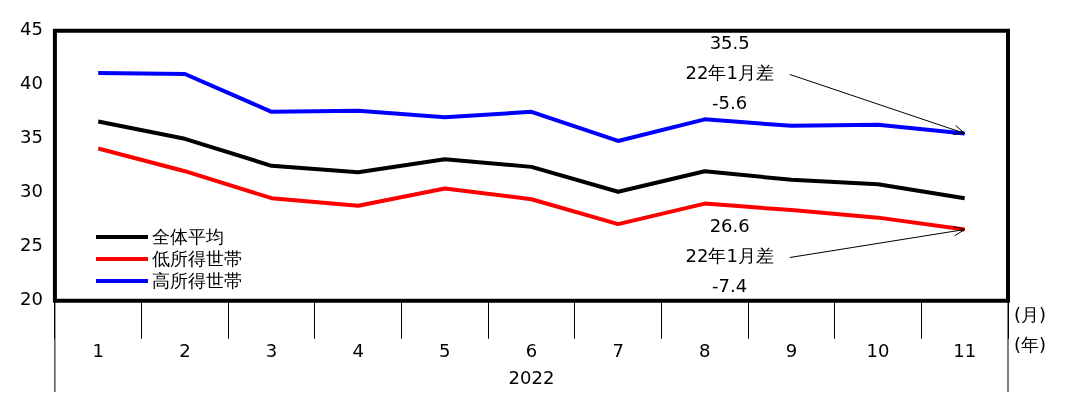 This screenshot has height=400, width=1066. I want to click on x-tick-label: 4, so click(358, 351).